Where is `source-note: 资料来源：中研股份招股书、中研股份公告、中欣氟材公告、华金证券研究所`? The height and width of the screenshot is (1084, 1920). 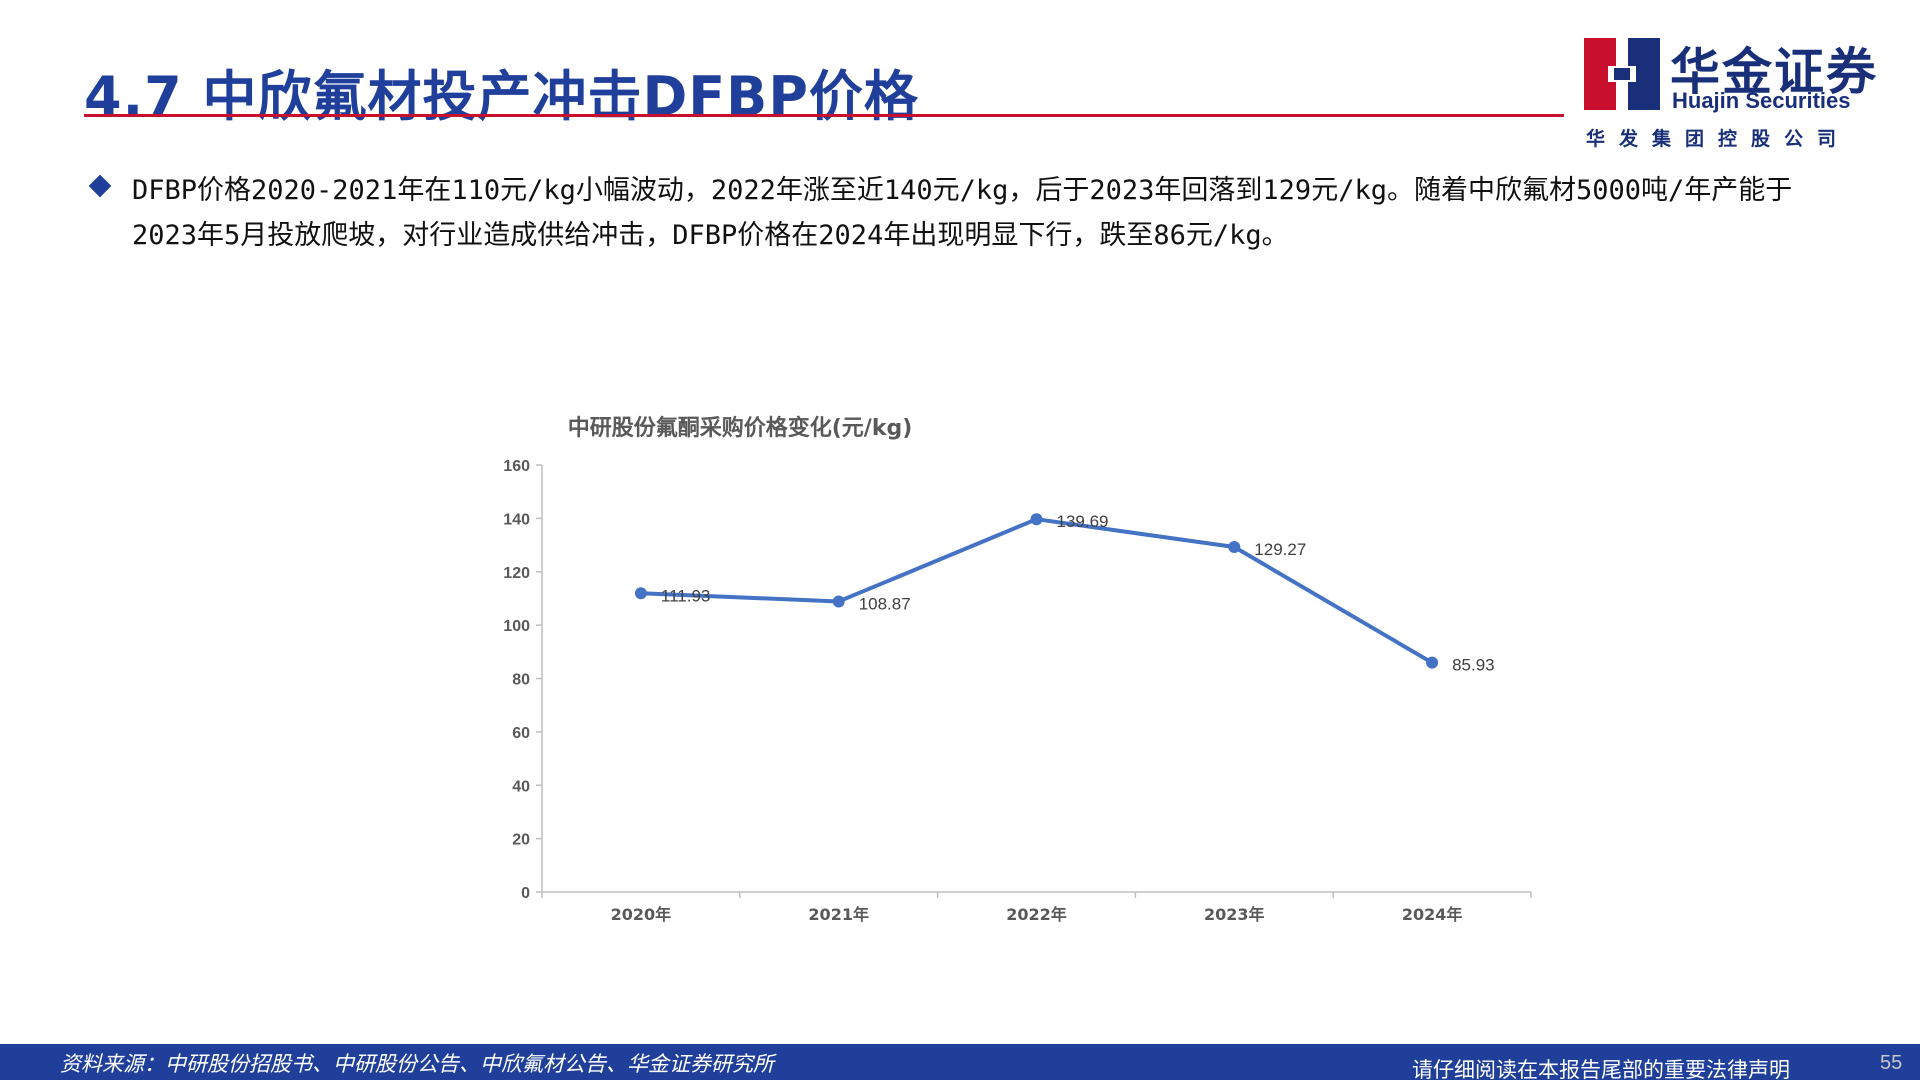 source-note: 资料来源：中研股份招股书、中研股份公告、中欣氟材公告、华金证券研究所 is located at coordinates (417, 1064).